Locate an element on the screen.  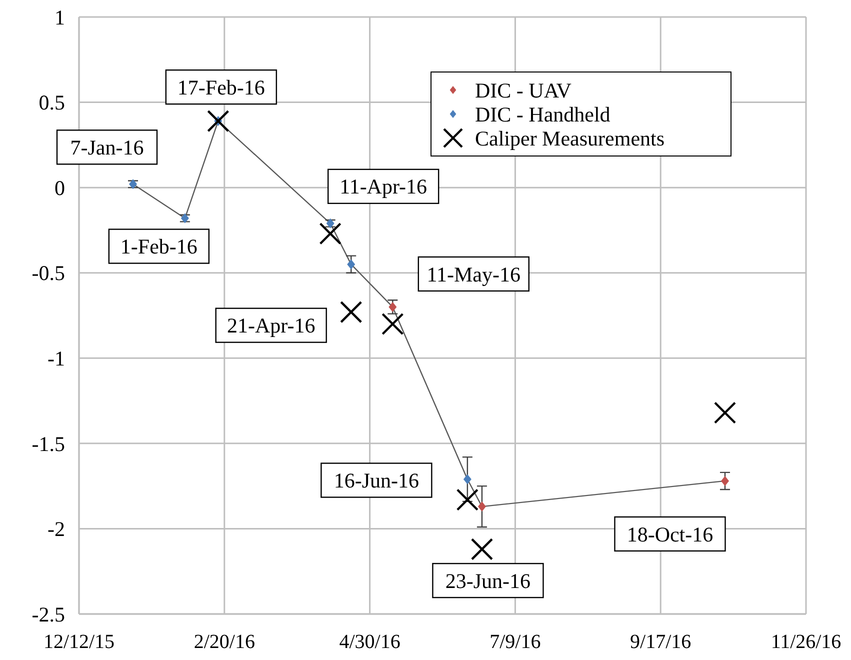
annotation: 17-Feb-16 is located at coordinates (221, 87).